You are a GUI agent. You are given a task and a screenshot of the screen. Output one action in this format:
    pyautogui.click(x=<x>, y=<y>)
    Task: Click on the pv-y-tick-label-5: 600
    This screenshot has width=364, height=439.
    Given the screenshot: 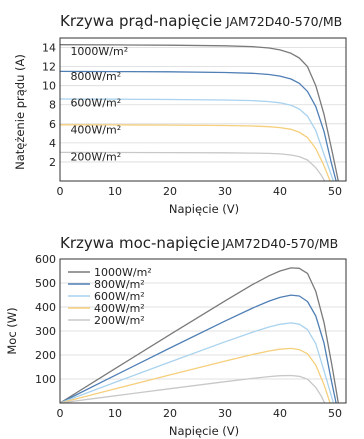 What is the action you would take?
    pyautogui.click(x=45, y=259)
    